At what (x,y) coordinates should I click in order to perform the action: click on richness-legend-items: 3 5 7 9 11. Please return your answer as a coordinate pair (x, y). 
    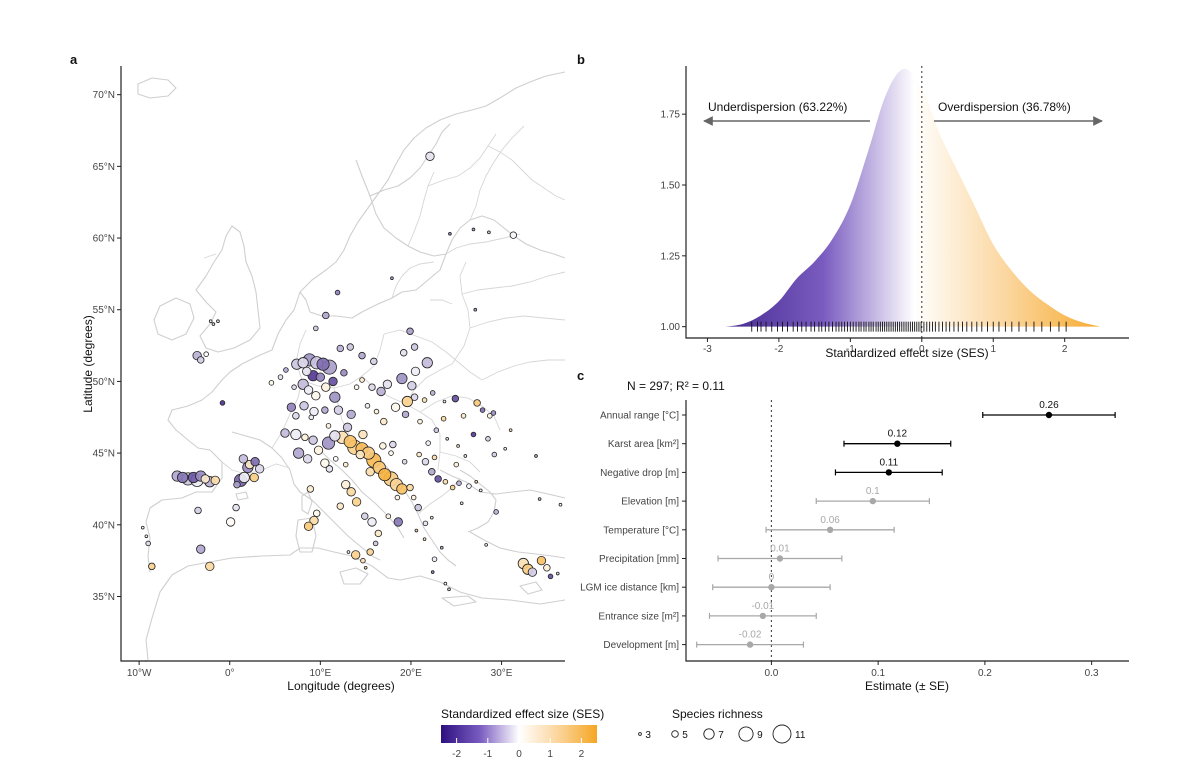
    Looking at the image, I should click on (722, 734).